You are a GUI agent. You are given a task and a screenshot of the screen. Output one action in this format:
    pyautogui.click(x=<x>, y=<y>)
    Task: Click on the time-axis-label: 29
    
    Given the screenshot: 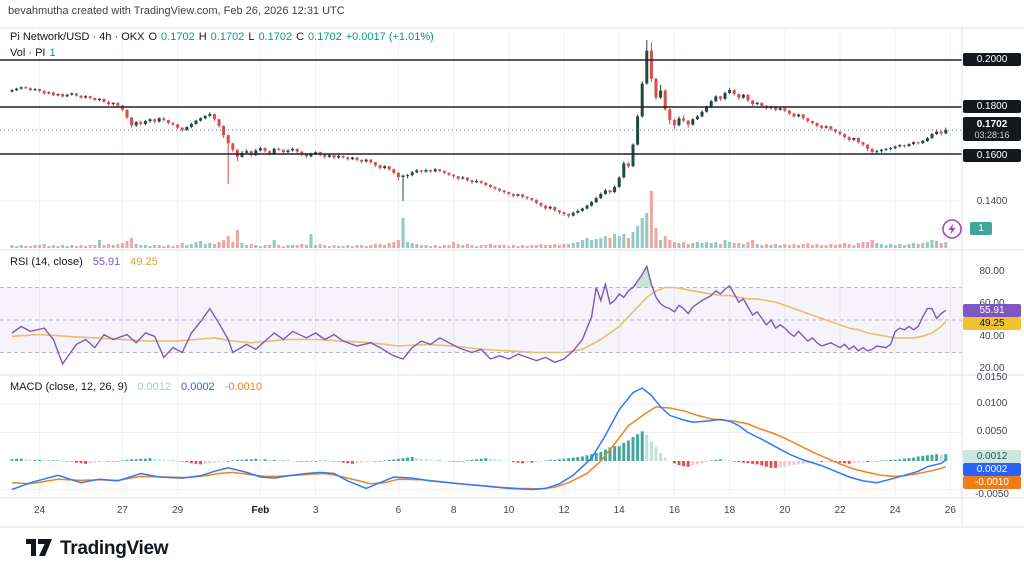 What is the action you would take?
    pyautogui.click(x=178, y=510)
    